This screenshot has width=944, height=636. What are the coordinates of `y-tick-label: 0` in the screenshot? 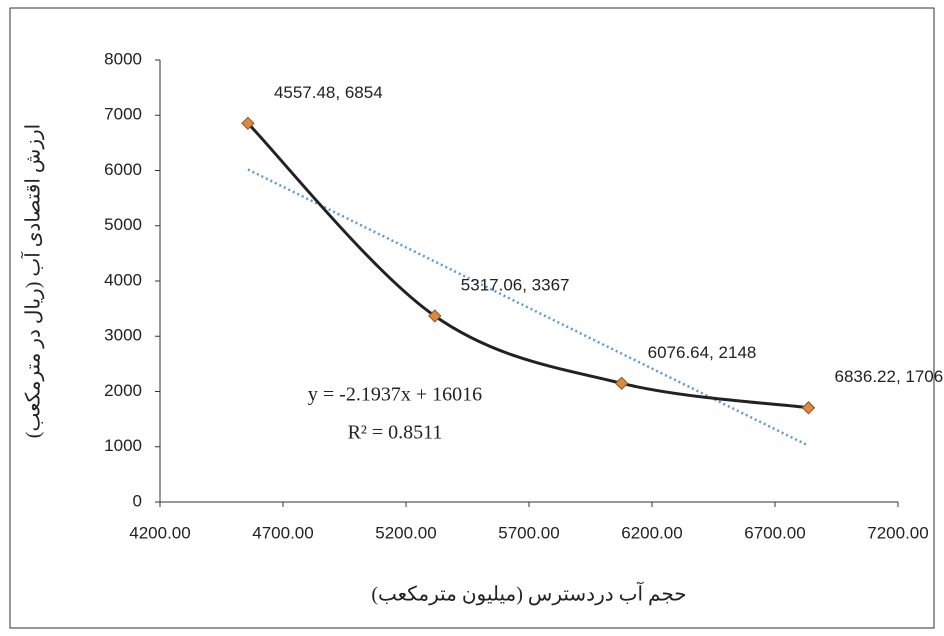 It's located at (137, 500).